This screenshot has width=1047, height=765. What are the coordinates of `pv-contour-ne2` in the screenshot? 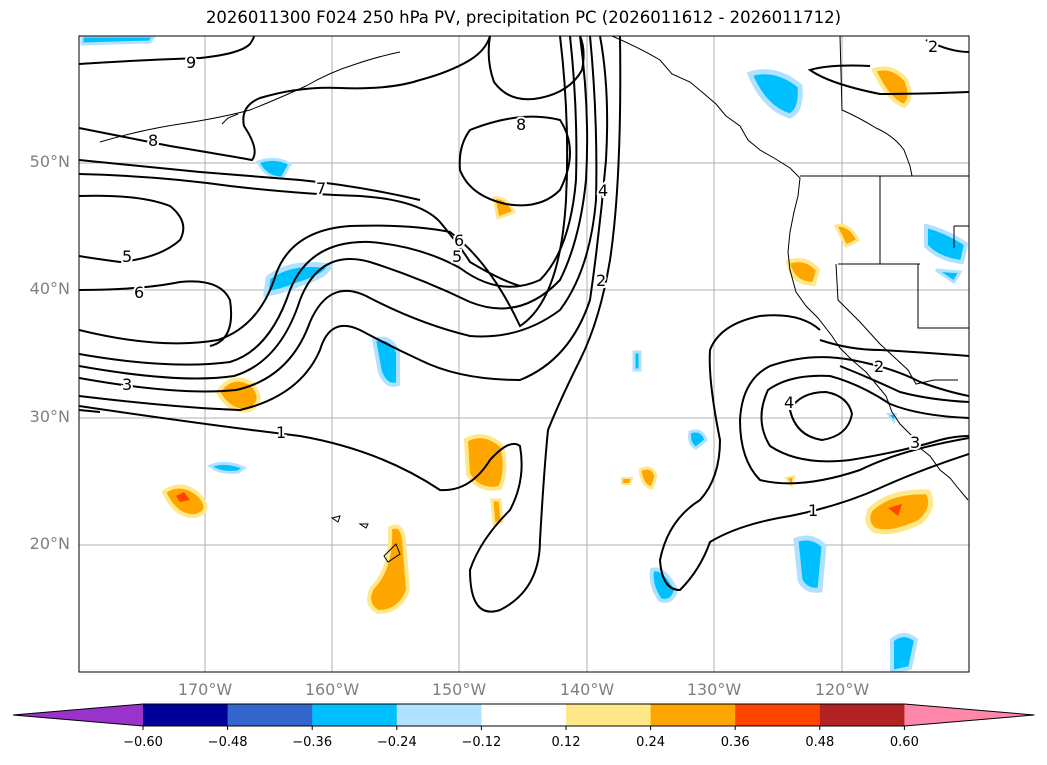 It's located at (947, 46).